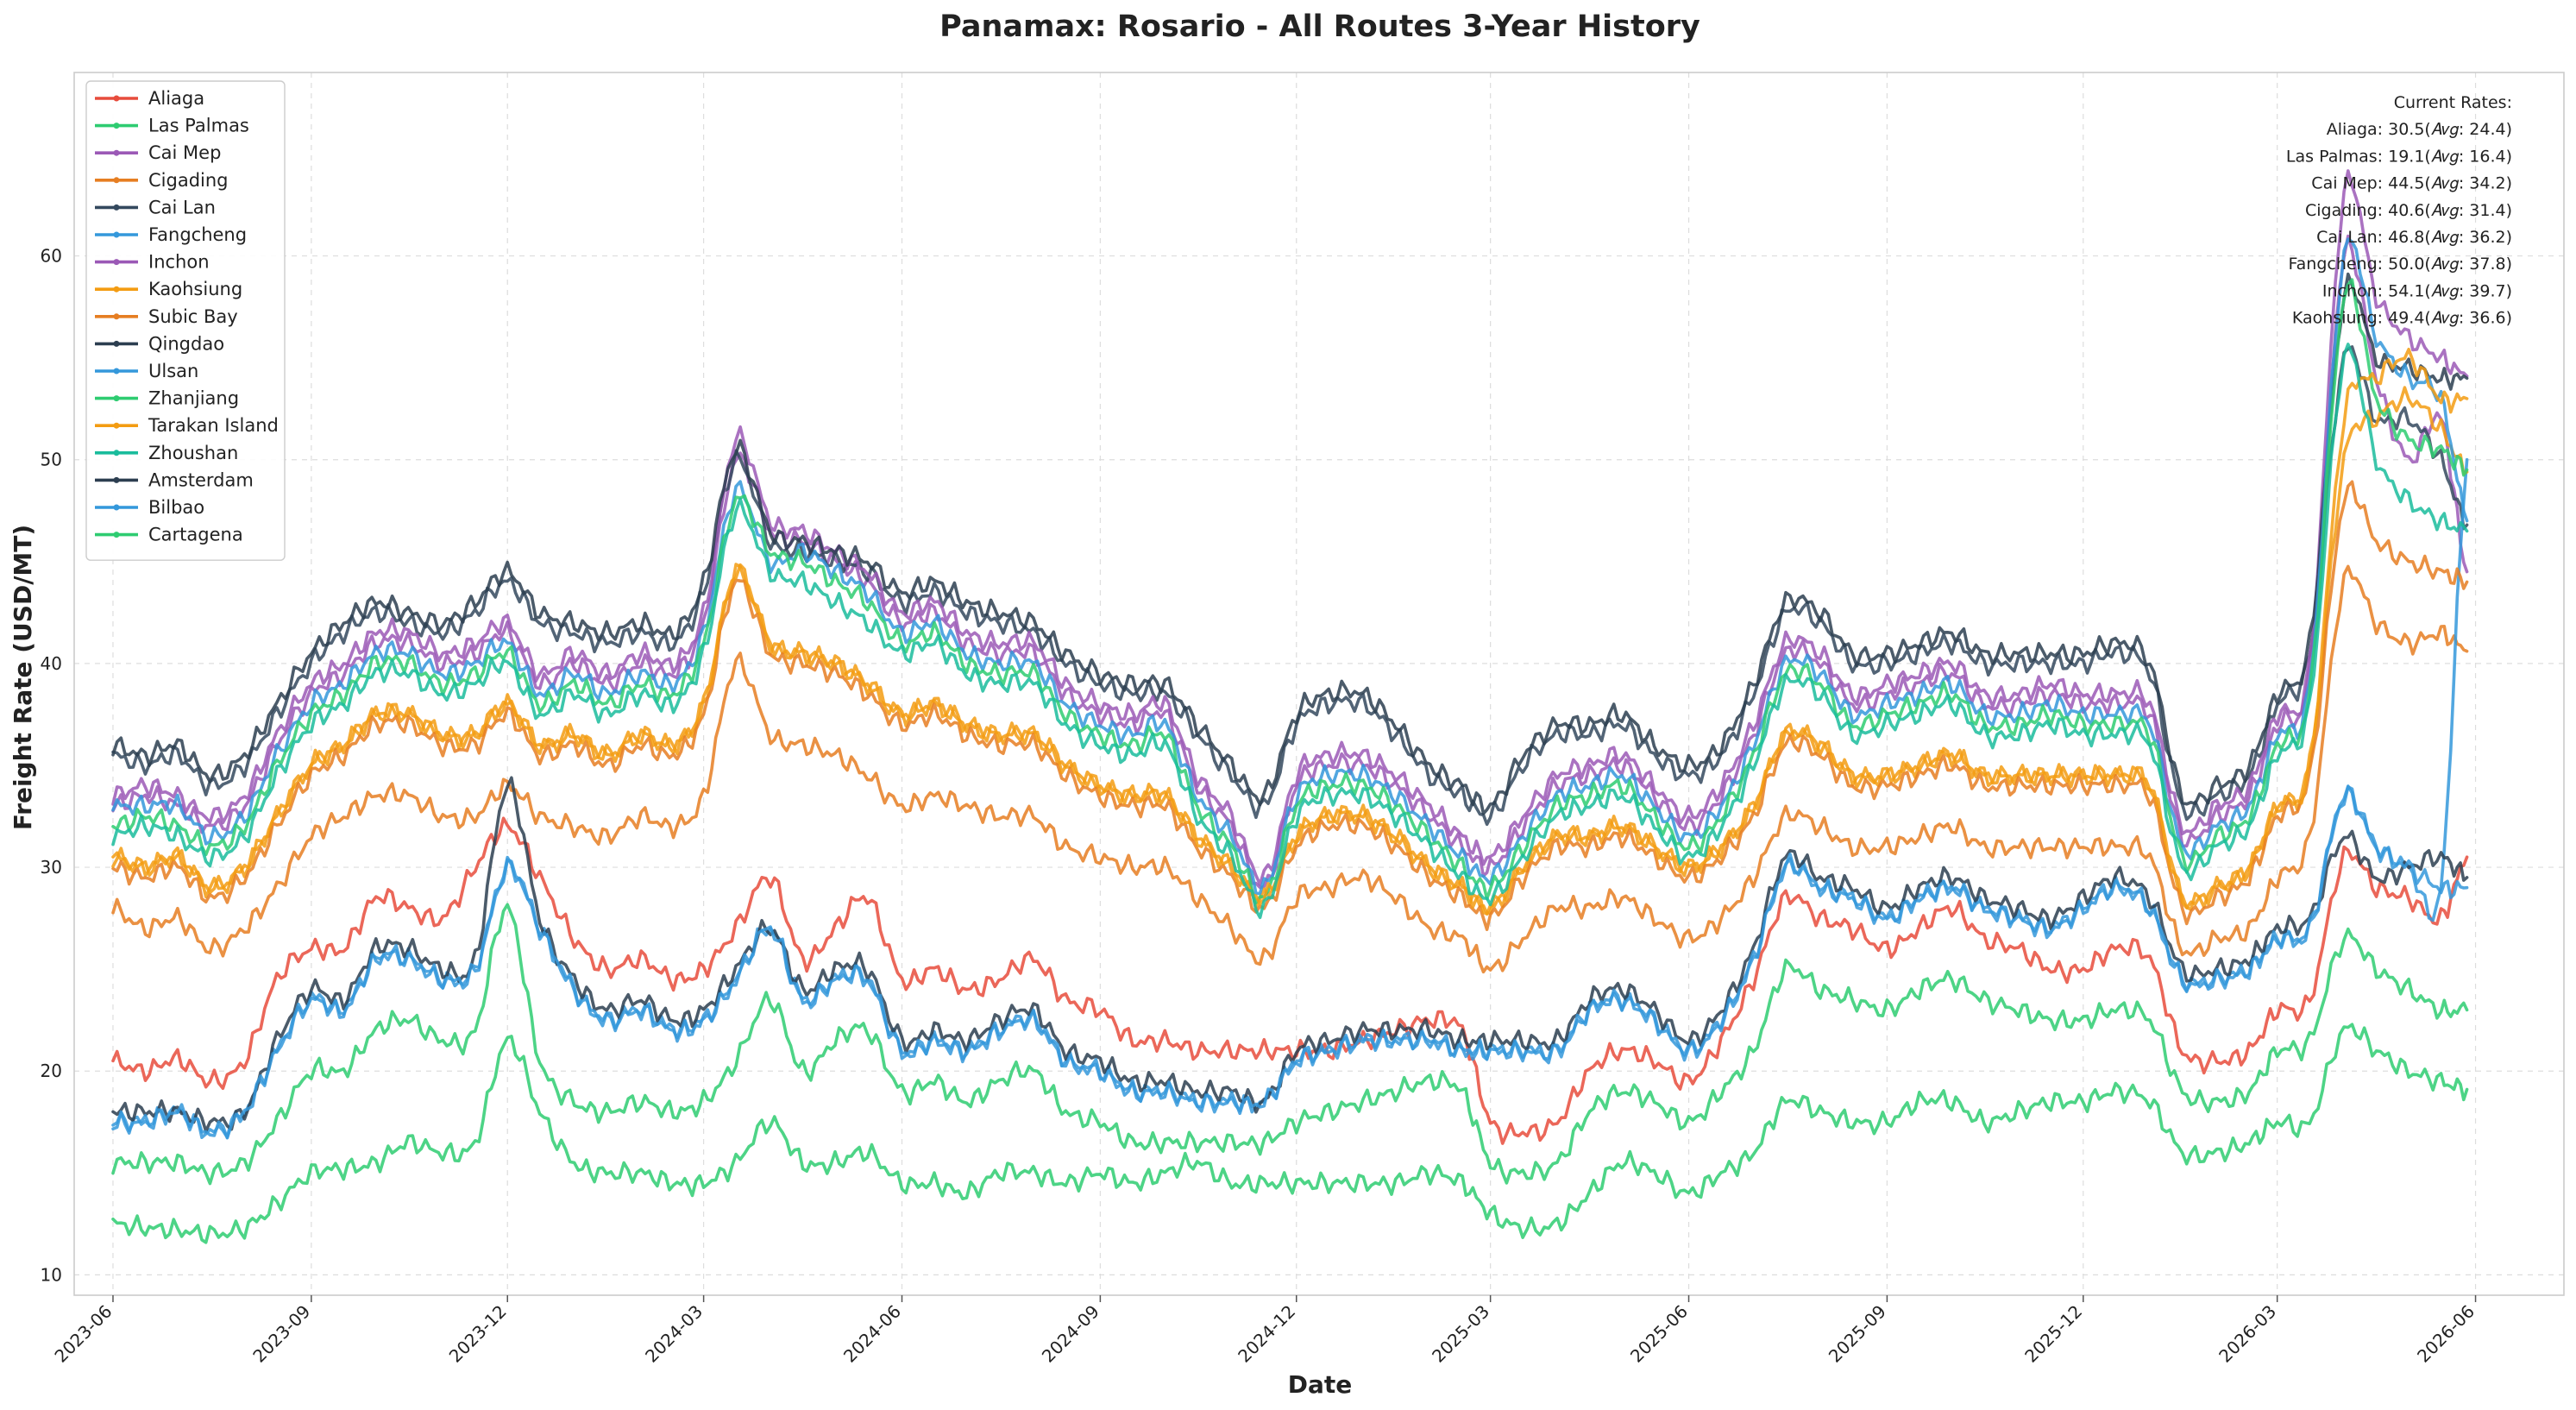 Image resolution: width=2576 pixels, height=1410 pixels. What do you see at coordinates (51, 256) in the screenshot?
I see `y-tick-label: 60` at bounding box center [51, 256].